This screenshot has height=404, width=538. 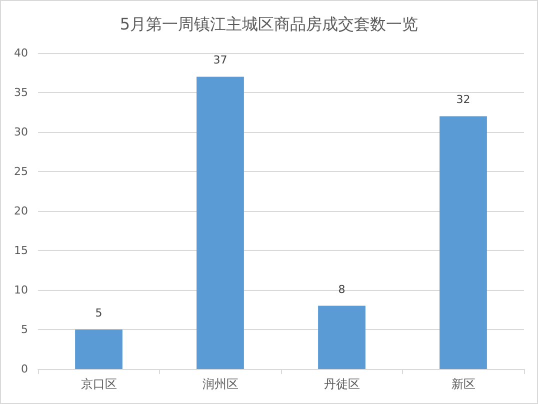 What do you see at coordinates (463, 99) in the screenshot?
I see `data-label: 32` at bounding box center [463, 99].